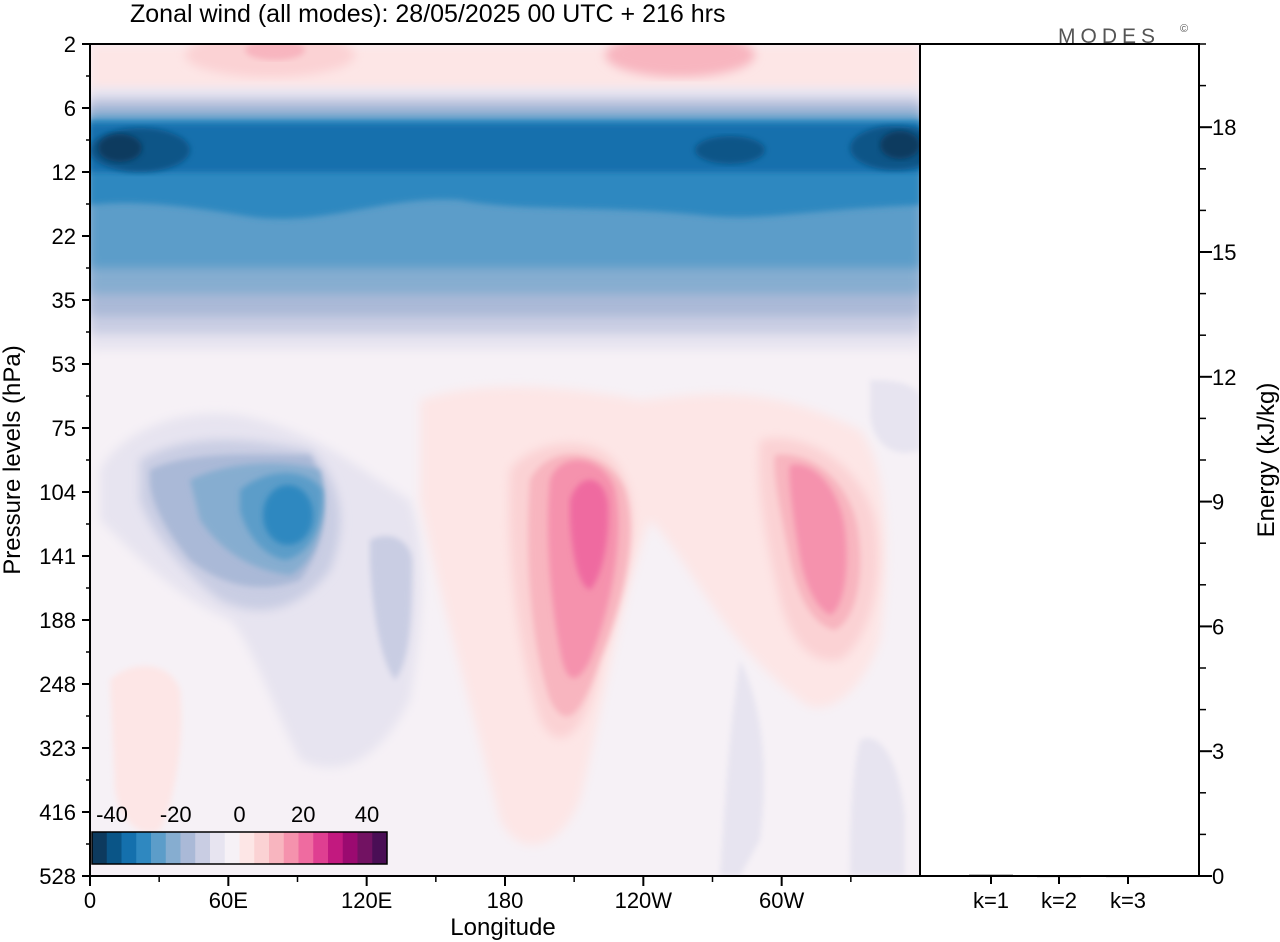 This screenshot has width=1280, height=942. I want to click on colorbar-tick-label: 0, so click(239, 814).